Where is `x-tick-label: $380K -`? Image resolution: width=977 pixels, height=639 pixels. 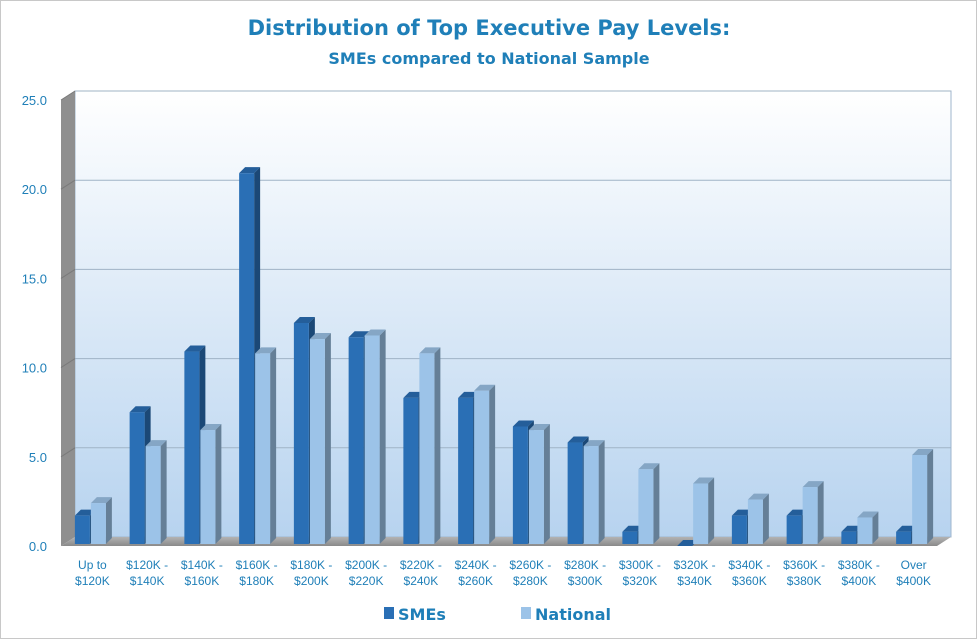 x-tick-label: $380K - is located at coordinates (859, 565).